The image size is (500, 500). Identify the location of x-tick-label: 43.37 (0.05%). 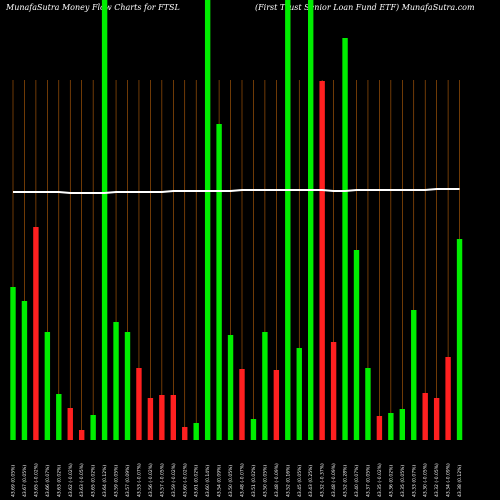
(368, 481).